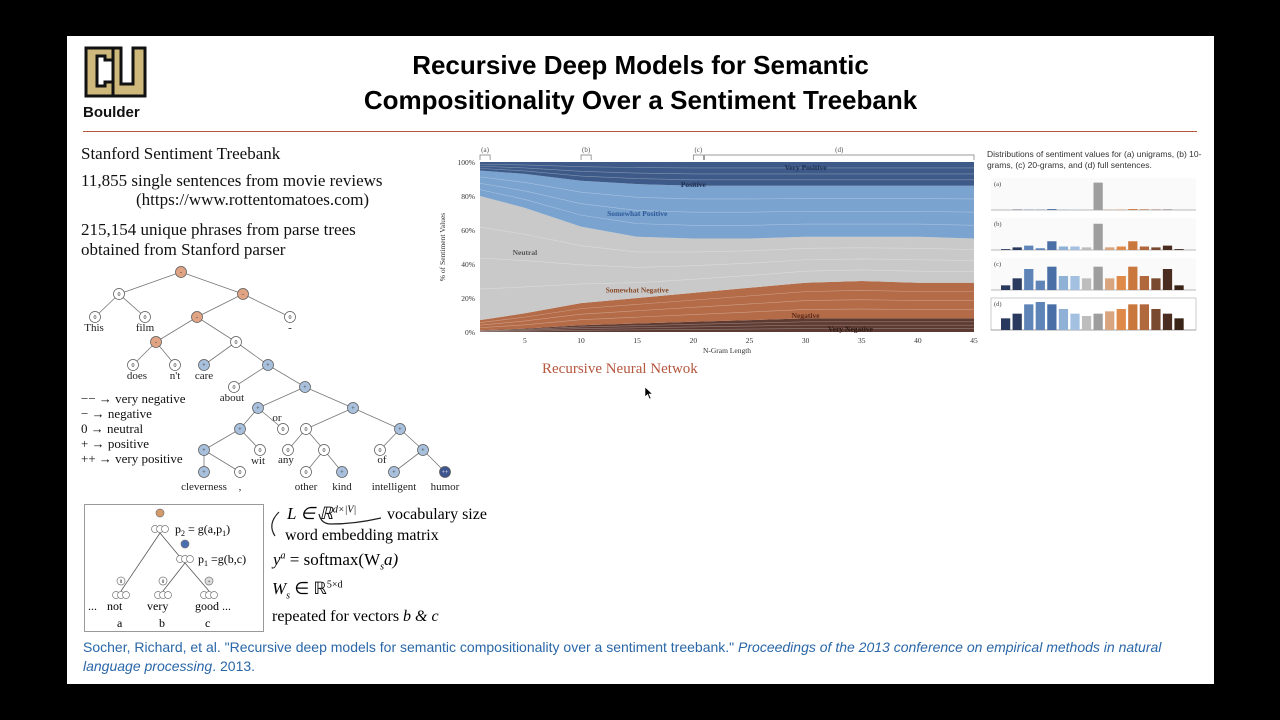  Describe the element at coordinates (468, 230) in the screenshot. I see `y-tick-label: 60%` at that location.